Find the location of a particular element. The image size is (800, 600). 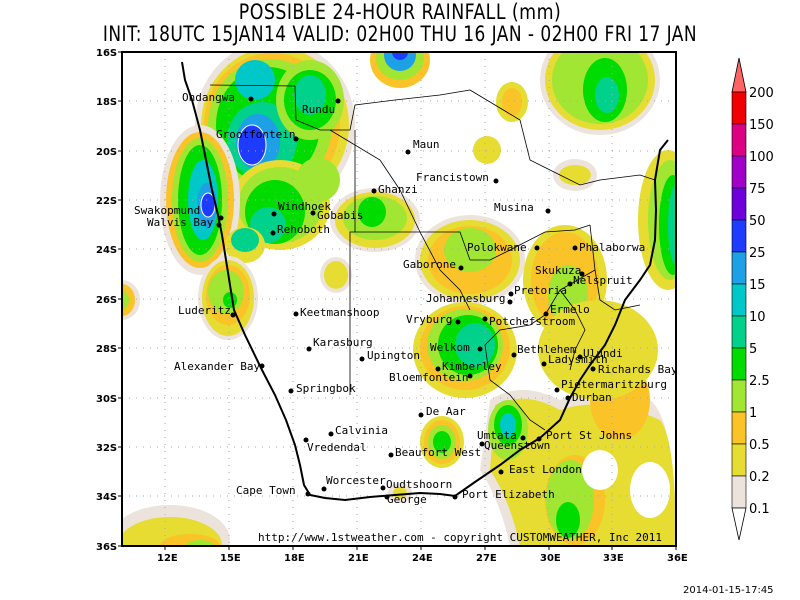

city-johannesburg: Johannesburg is located at coordinates (469, 298).